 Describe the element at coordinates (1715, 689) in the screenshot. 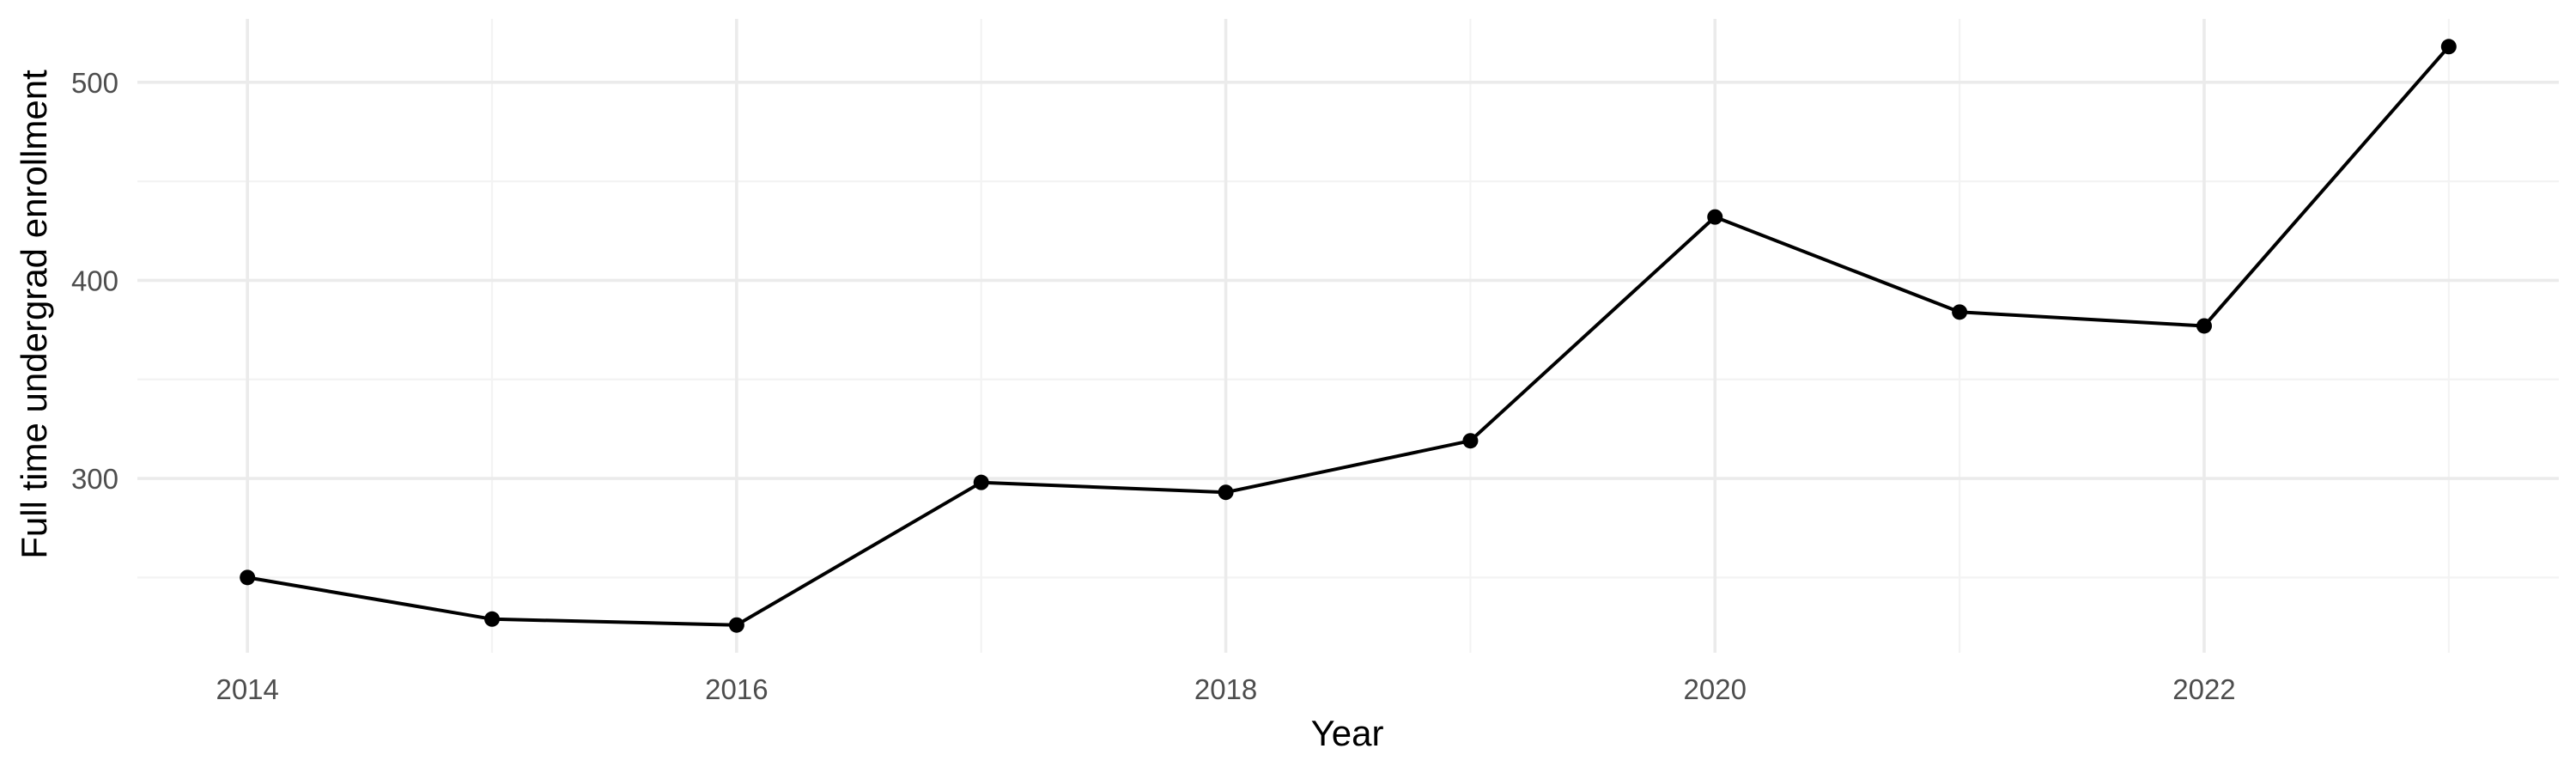

I see `x-tick-label: 2020` at that location.